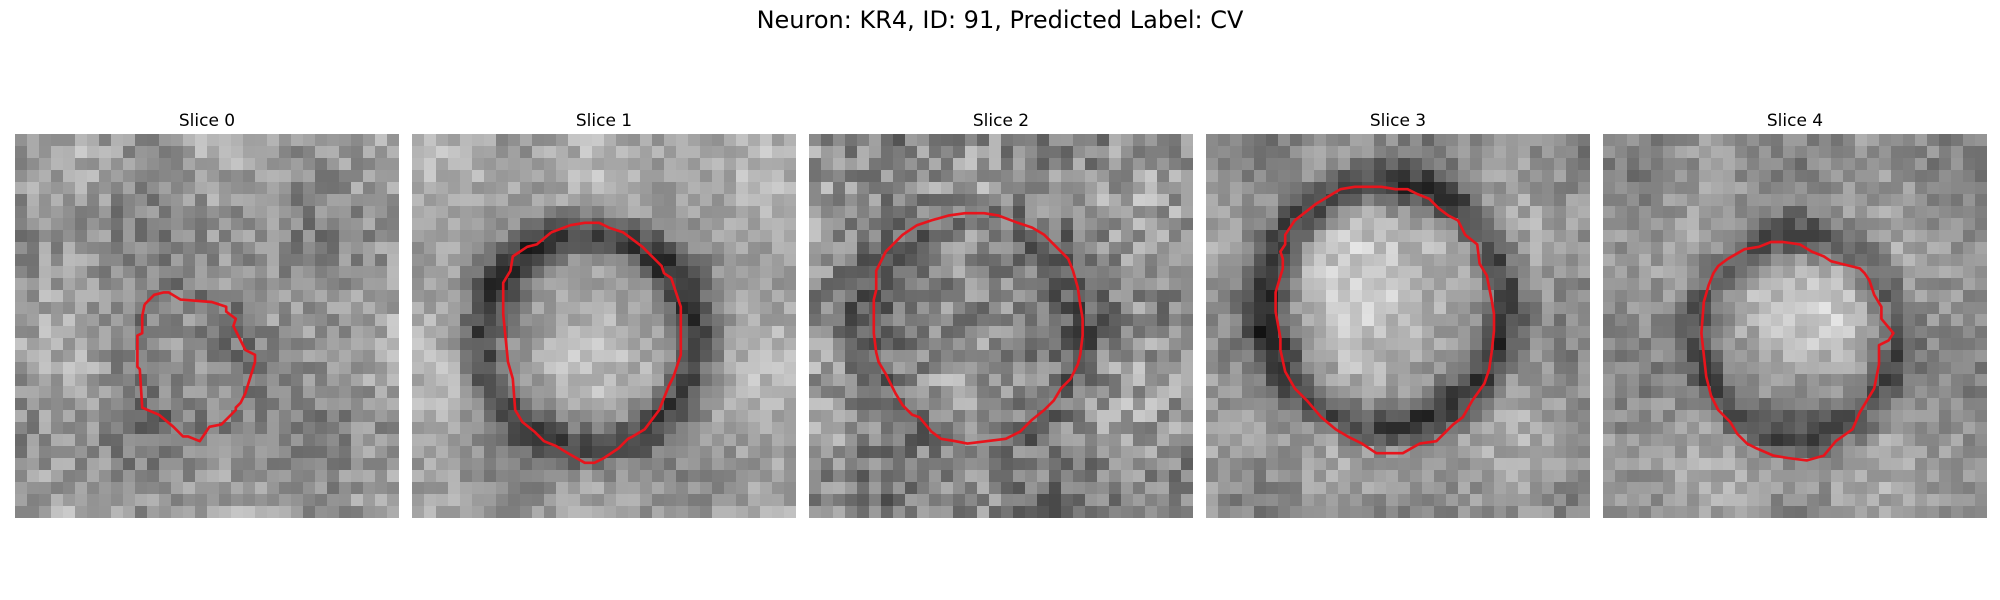  I want to click on slice-panel-4: Slice 4, so click(1795, 313).